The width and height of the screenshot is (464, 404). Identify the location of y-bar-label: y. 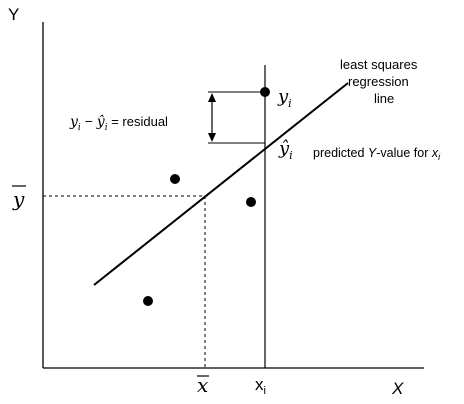
(19, 198).